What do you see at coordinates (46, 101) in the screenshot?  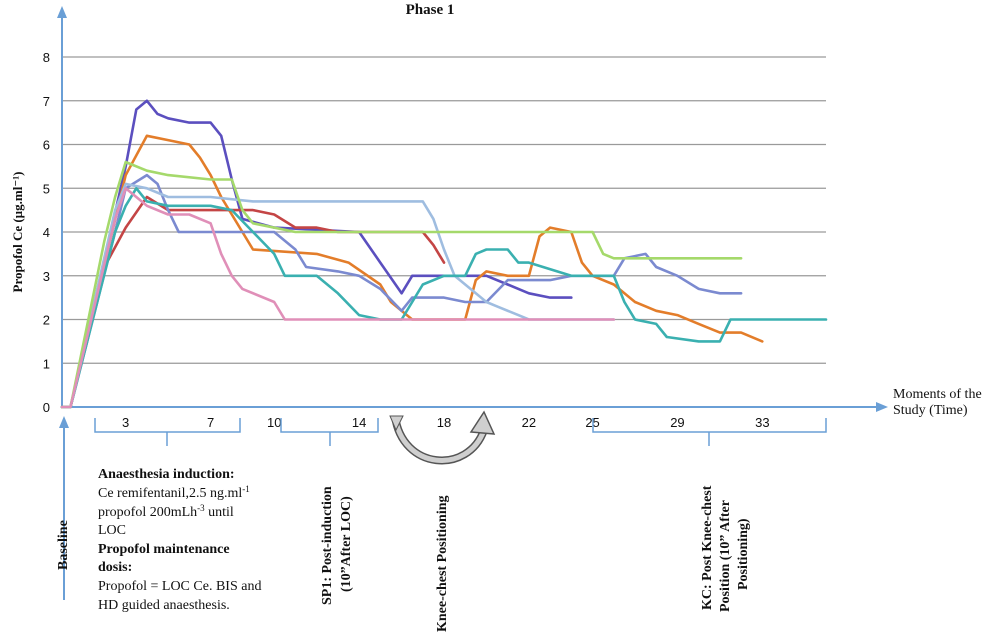 I see `y-tick-label: 7` at bounding box center [46, 101].